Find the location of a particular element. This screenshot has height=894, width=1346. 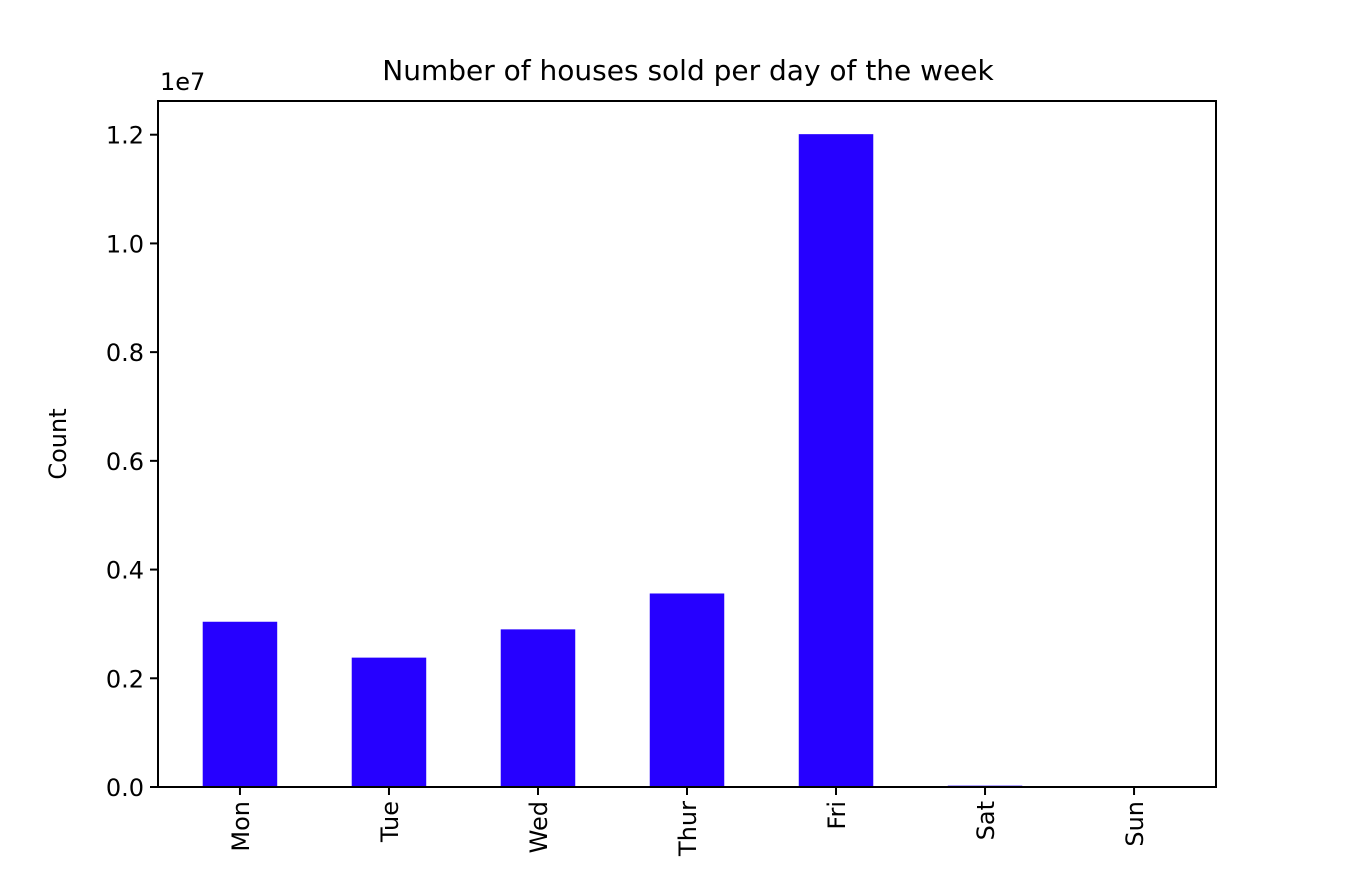

bar-thur is located at coordinates (687, 690).